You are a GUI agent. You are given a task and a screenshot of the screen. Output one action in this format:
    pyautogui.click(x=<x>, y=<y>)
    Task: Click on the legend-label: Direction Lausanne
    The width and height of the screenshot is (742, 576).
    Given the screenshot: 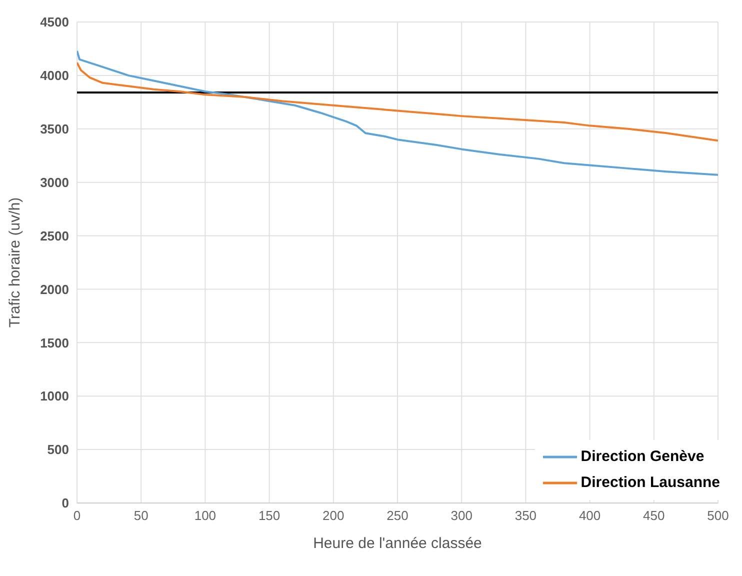 What is the action you would take?
    pyautogui.click(x=650, y=483)
    